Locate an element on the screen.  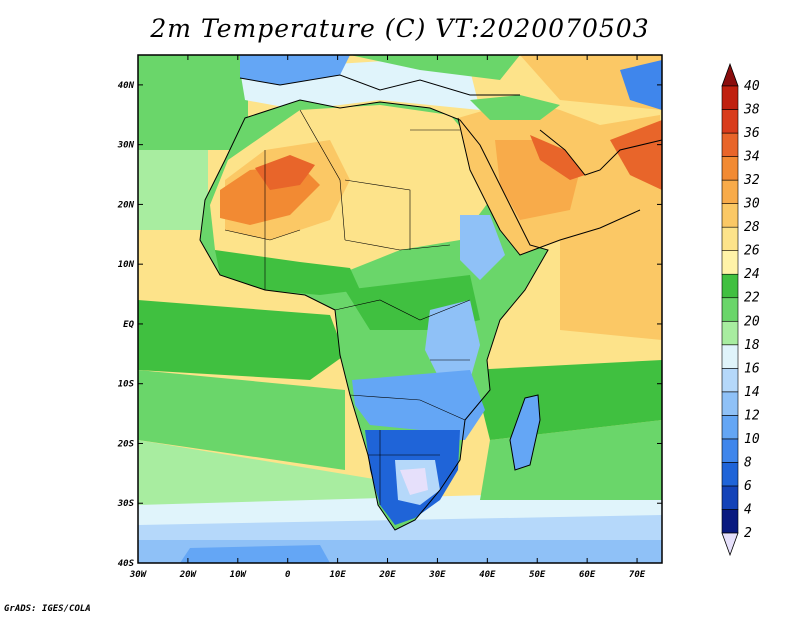
lon-label: 10E is located at coordinates (337, 575).